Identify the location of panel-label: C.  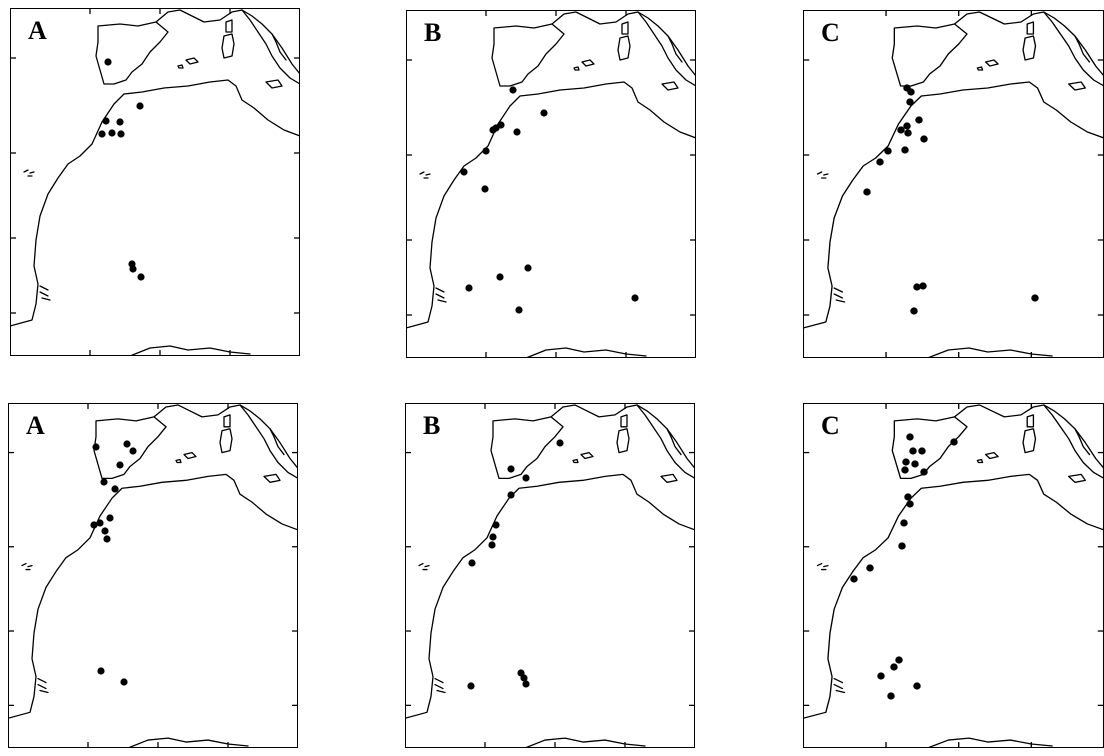
(830, 425).